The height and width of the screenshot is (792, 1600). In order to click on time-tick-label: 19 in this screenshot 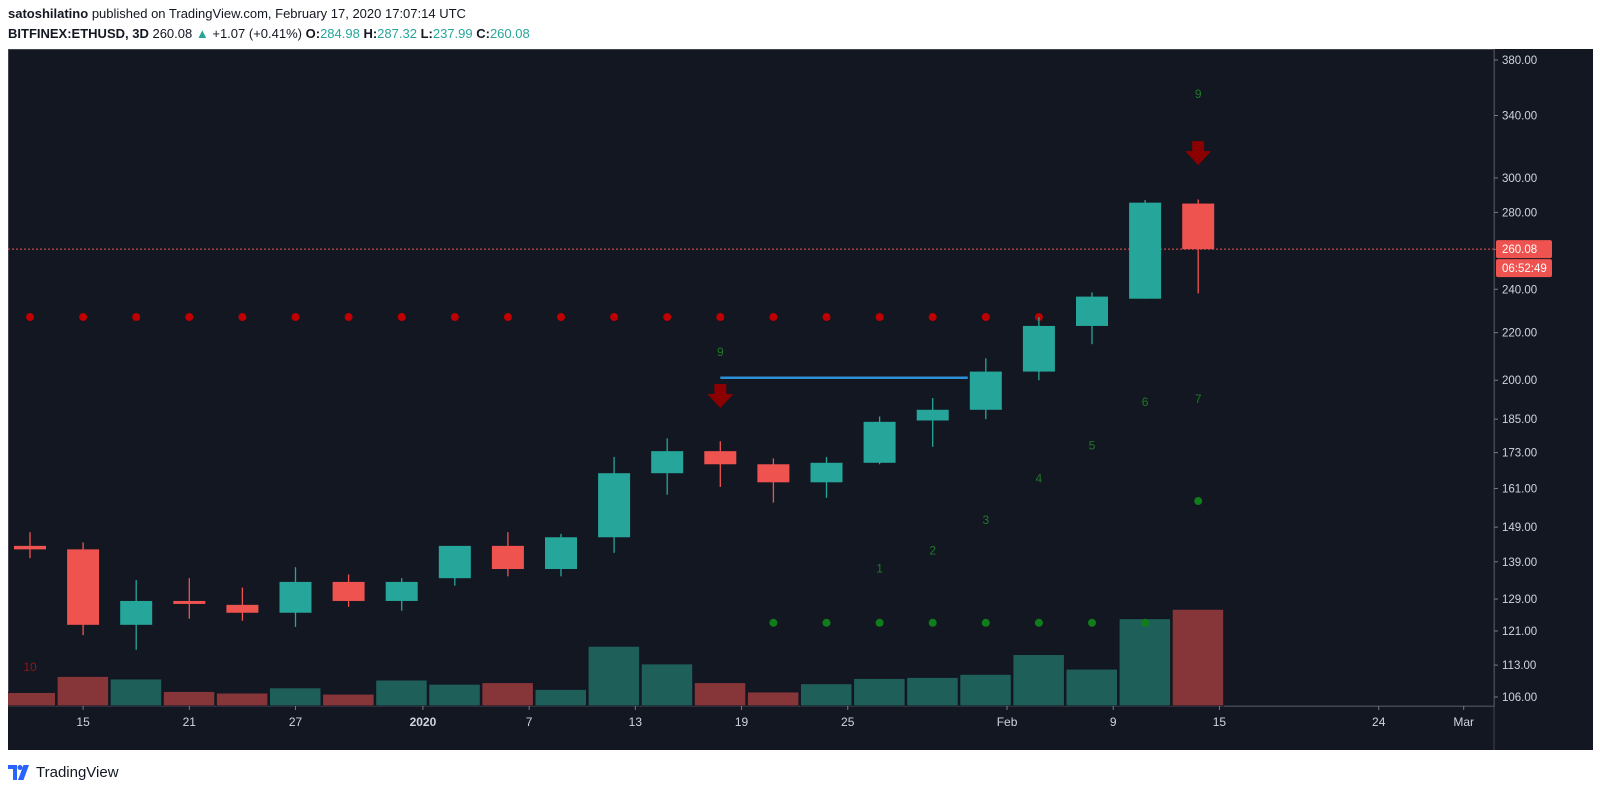, I will do `click(742, 722)`.